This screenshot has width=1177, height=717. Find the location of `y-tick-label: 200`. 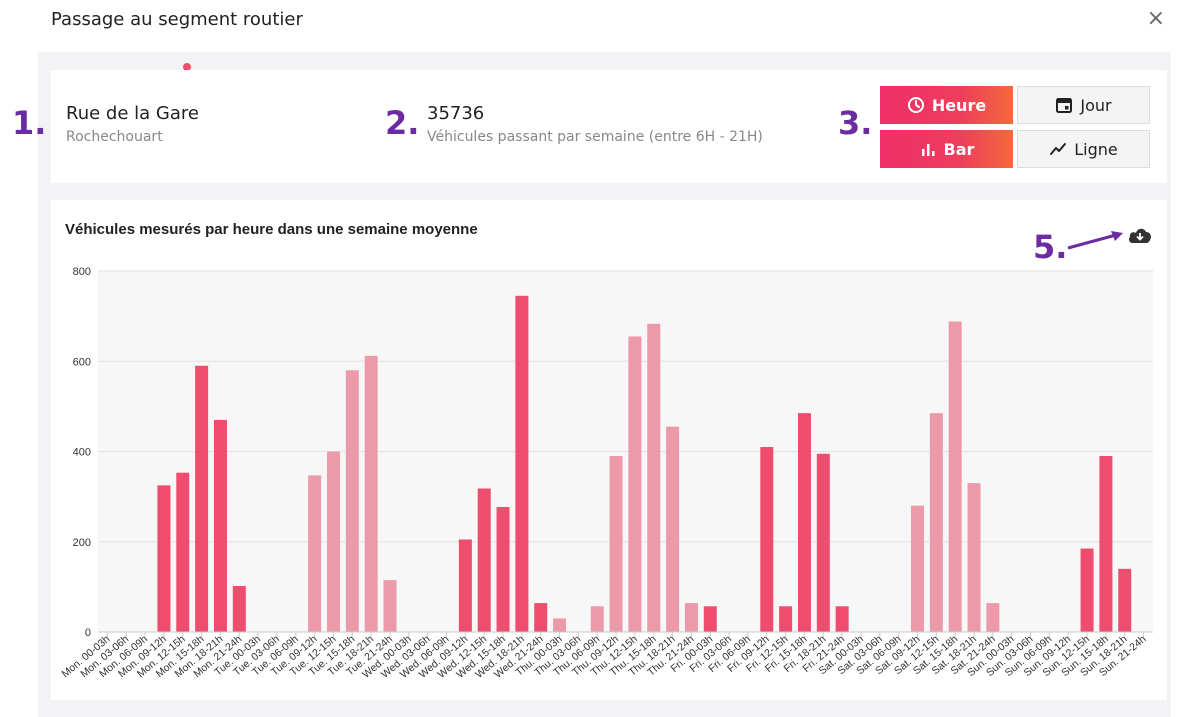

y-tick-label: 200 is located at coordinates (82, 543).